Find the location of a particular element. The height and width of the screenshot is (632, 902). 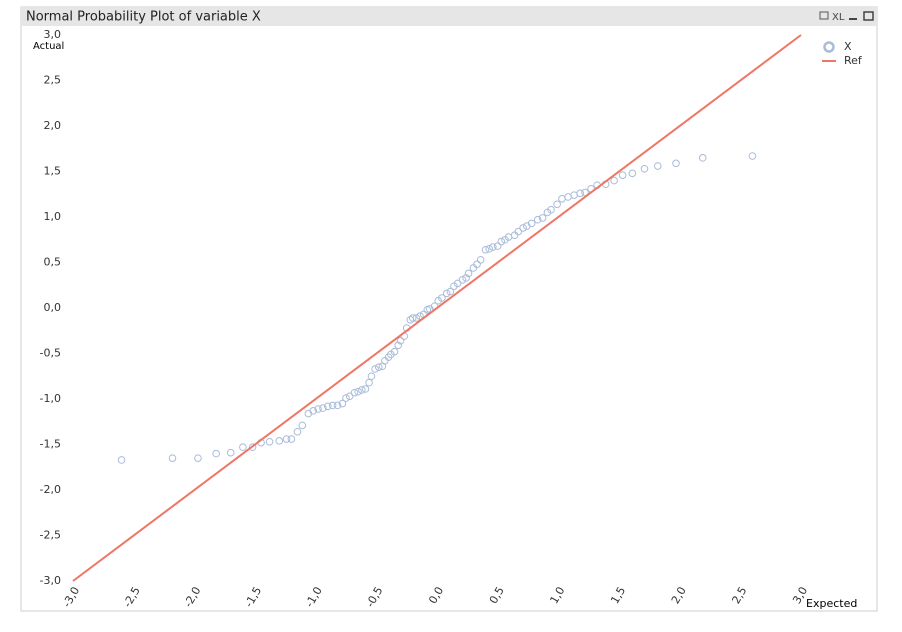

legend-marker is located at coordinates (829, 47).